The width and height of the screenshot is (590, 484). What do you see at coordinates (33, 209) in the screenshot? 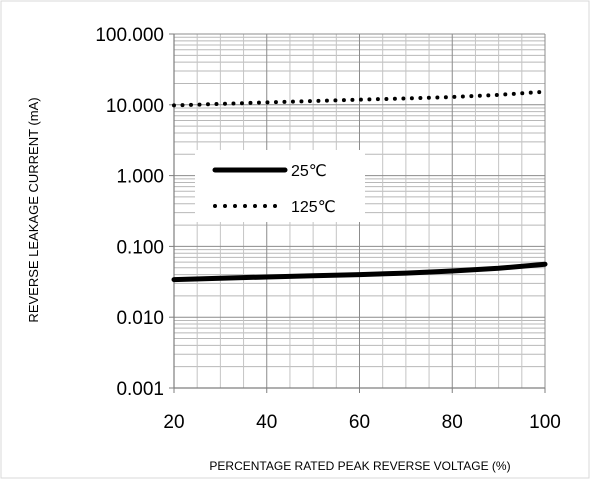
I see `y-axis-label: REVERSE LEAKAGE CURRENT (mA)` at bounding box center [33, 209].